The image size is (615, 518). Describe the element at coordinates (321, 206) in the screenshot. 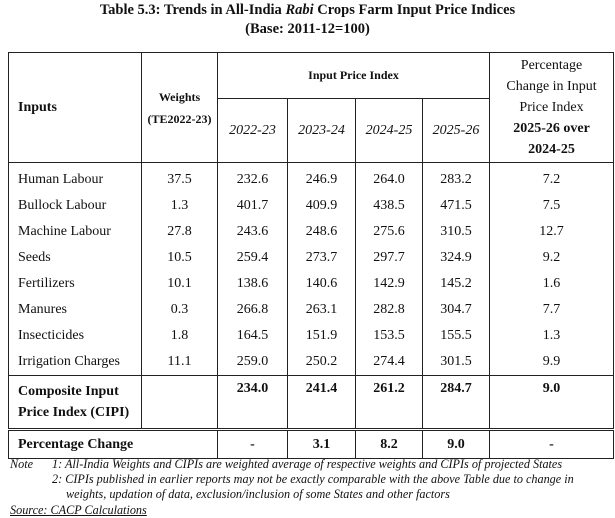

I see `row-value: 409.9` at that location.